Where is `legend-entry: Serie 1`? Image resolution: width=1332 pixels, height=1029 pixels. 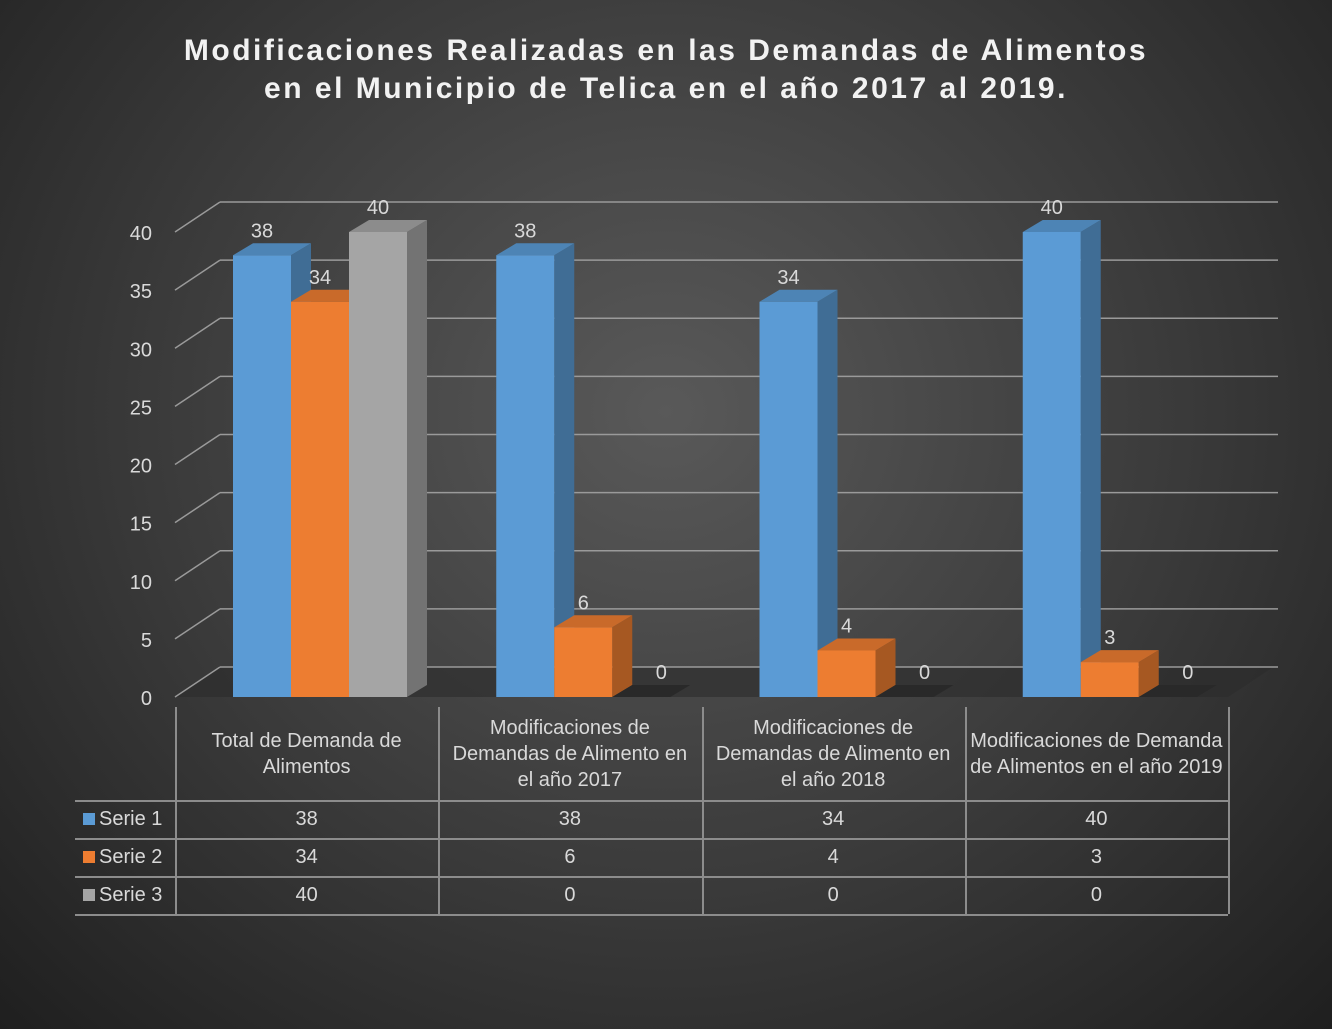 legend-entry: Serie 1 is located at coordinates (125, 819).